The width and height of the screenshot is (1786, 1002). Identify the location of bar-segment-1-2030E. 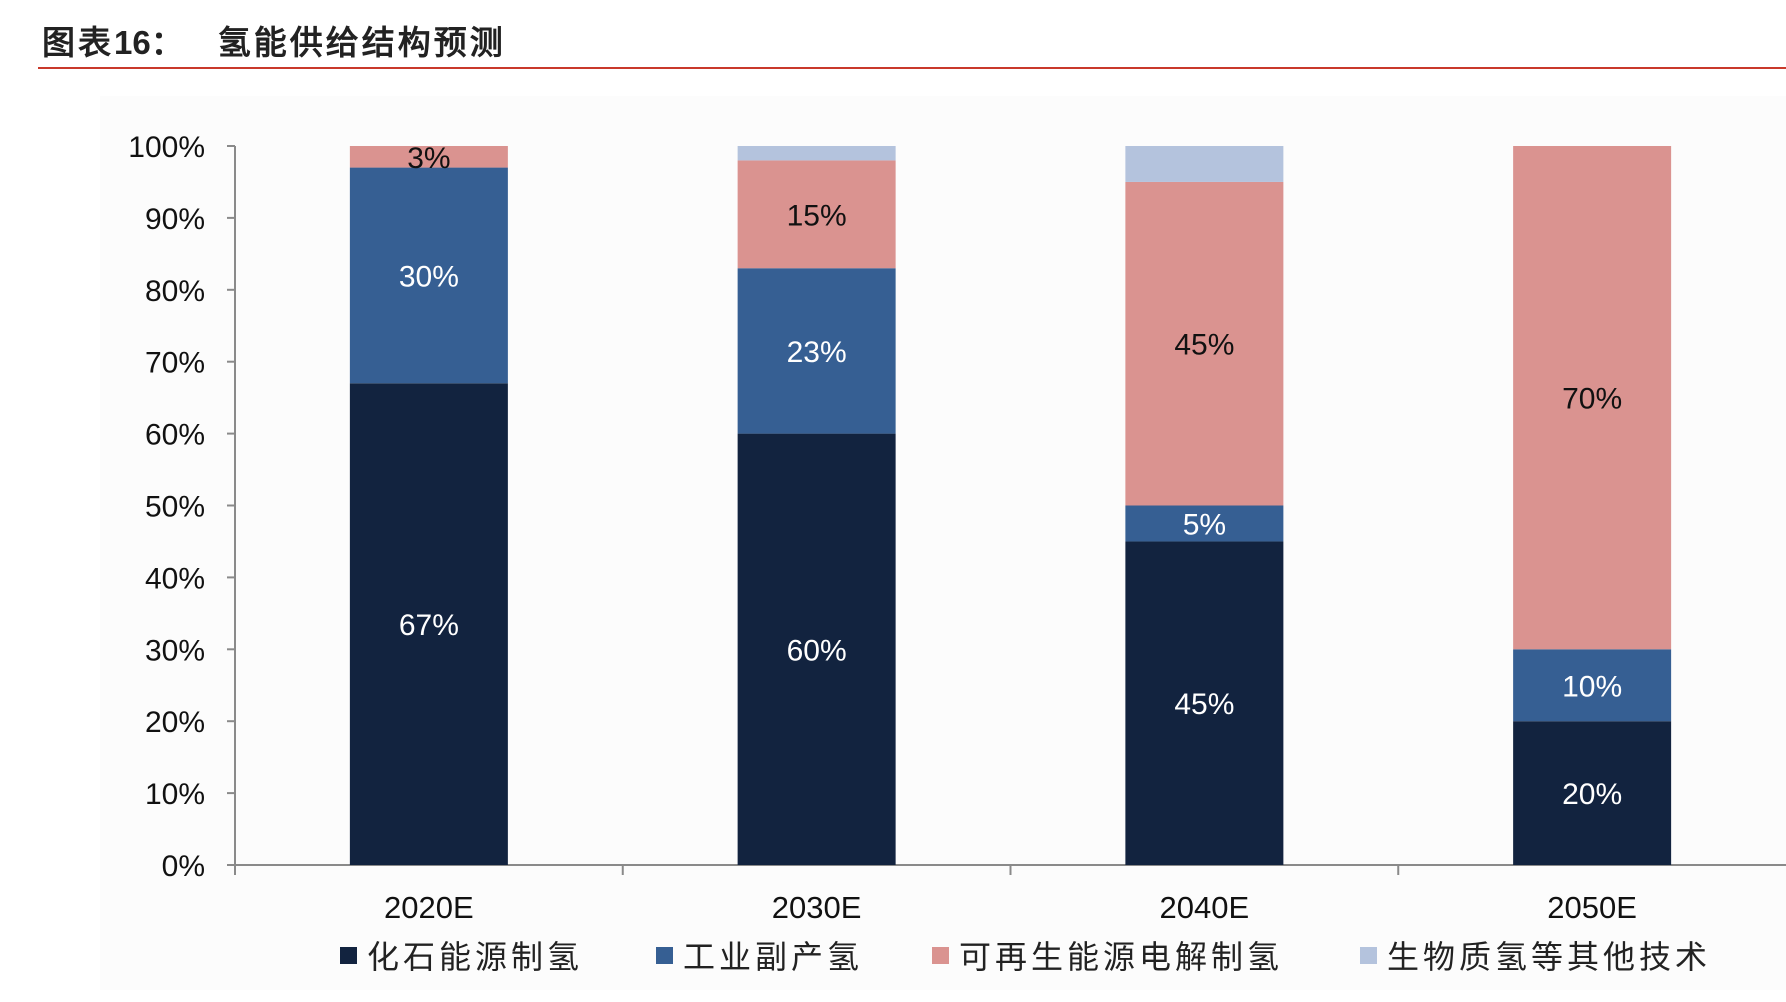
(816, 649).